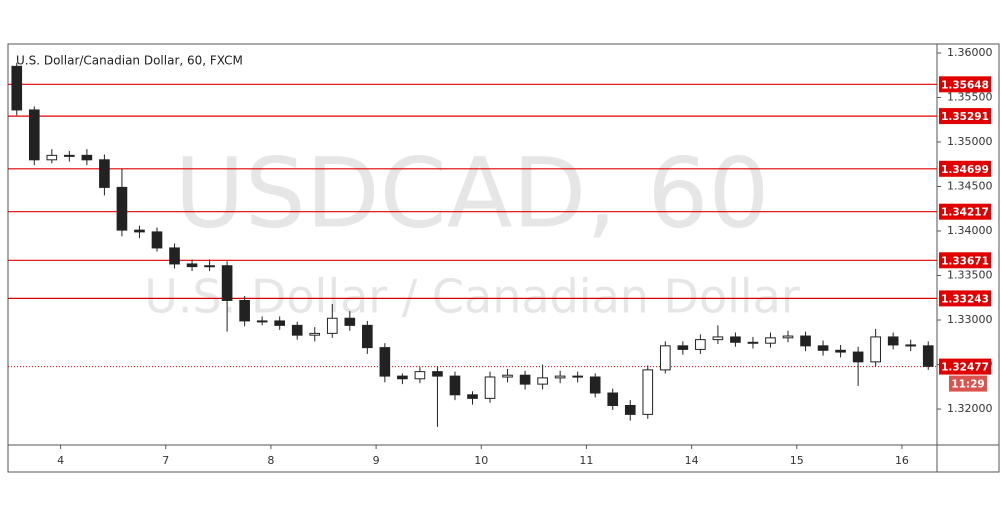 This screenshot has width=1002, height=508. I want to click on current-price-label: 1.32477, so click(965, 368).